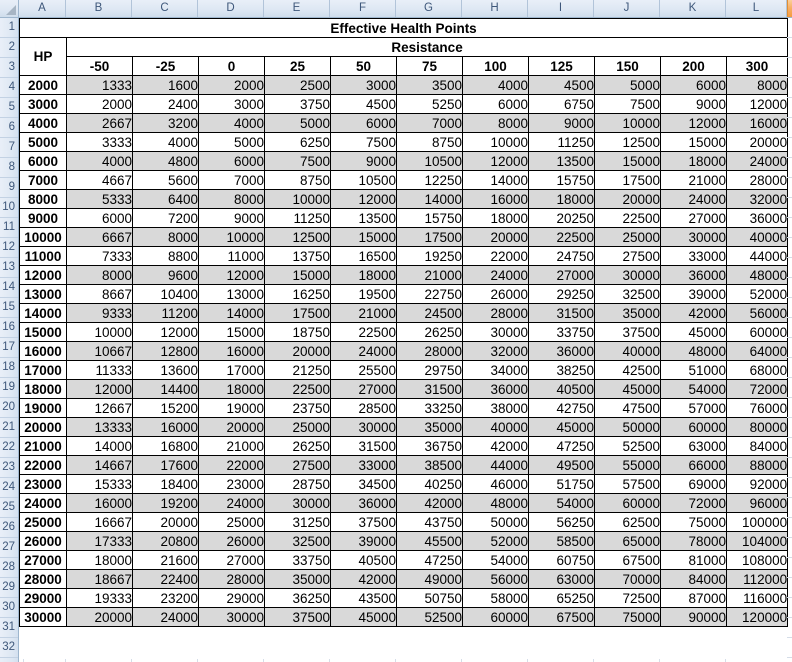 This screenshot has height=662, width=792. I want to click on ehp-value-cell: 17000, so click(231, 370).